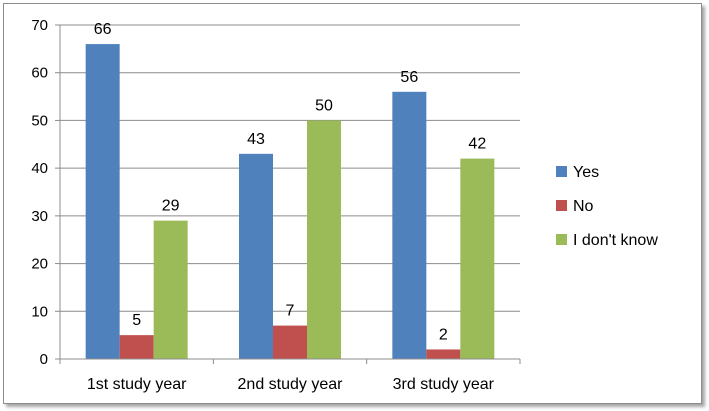  I want to click on data-label-yes-2: 43, so click(256, 139).